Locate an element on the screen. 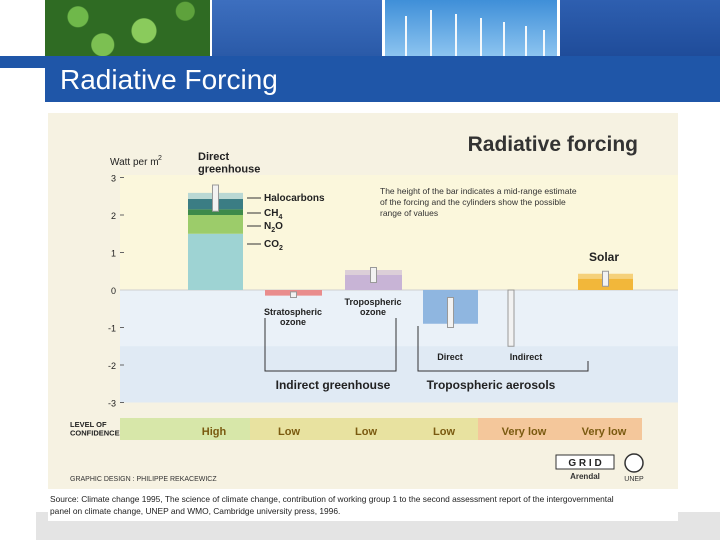  bar-face is located at coordinates (450, 292).